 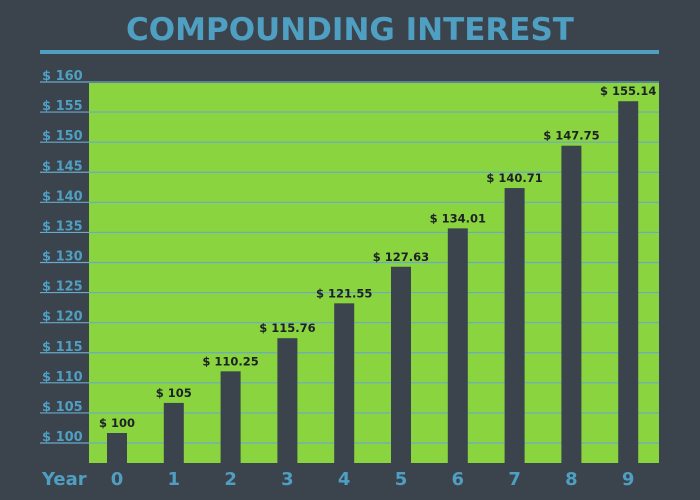 What do you see at coordinates (628, 91) in the screenshot?
I see `data-label: $ 155.14` at bounding box center [628, 91].